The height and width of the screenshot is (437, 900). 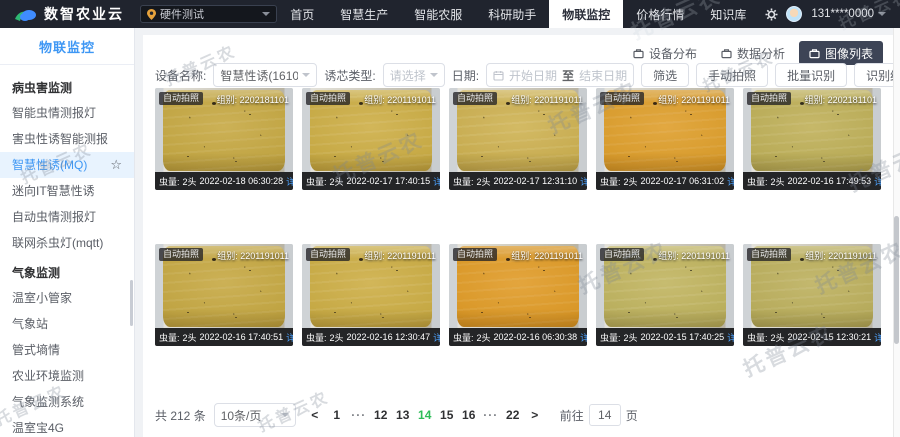 What do you see at coordinates (337, 415) in the screenshot?
I see `page-button-1: 1` at bounding box center [337, 415].